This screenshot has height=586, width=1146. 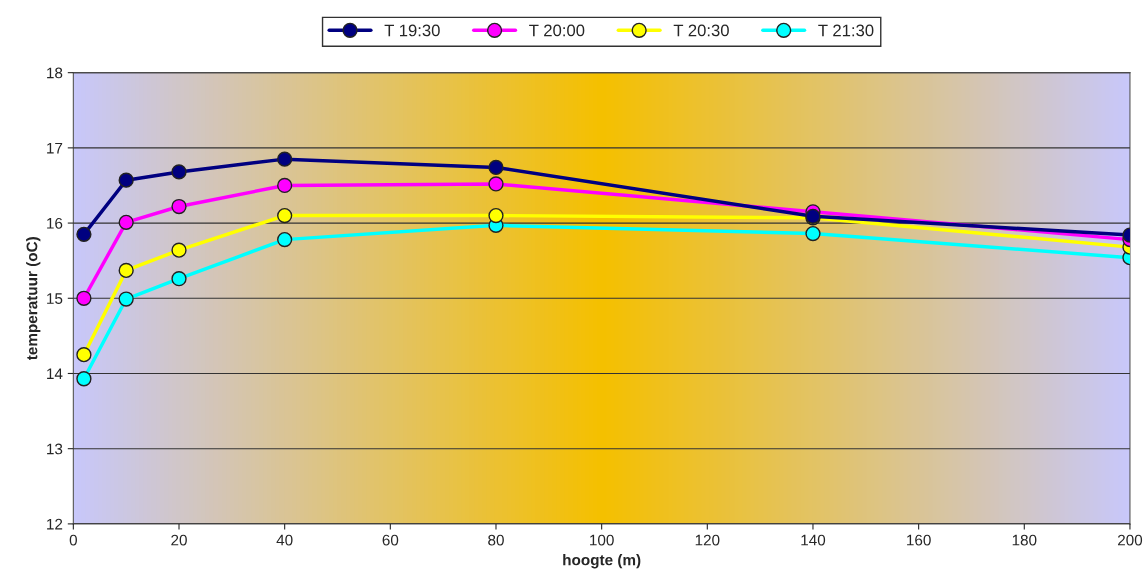 I want to click on x-tick-label: 120, so click(x=707, y=540).